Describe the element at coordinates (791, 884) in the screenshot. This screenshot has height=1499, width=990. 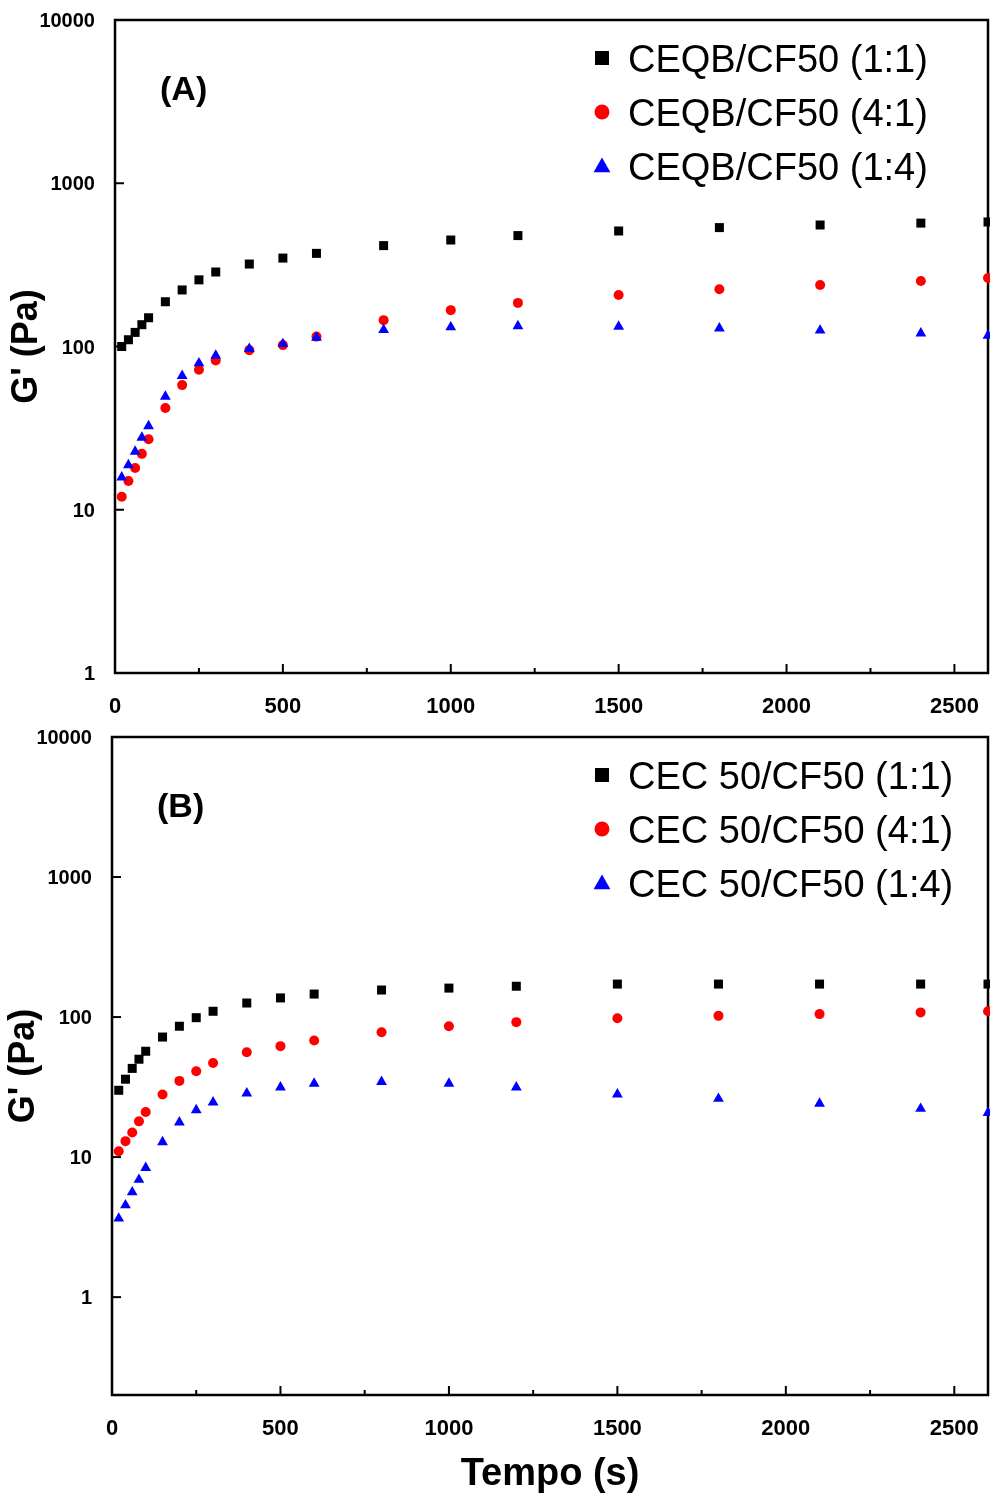
I see `legend-label: CEC 50/CF50 (1:4)` at that location.